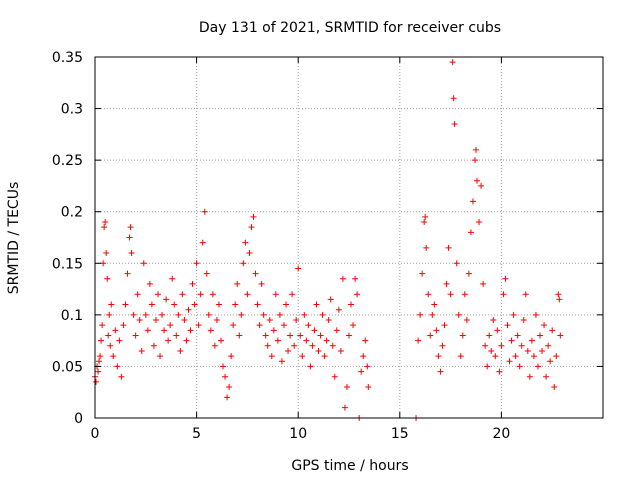 This screenshot has width=640, height=480. Describe the element at coordinates (72, 316) in the screenshot. I see `y-tick-label: 0.1` at that location.